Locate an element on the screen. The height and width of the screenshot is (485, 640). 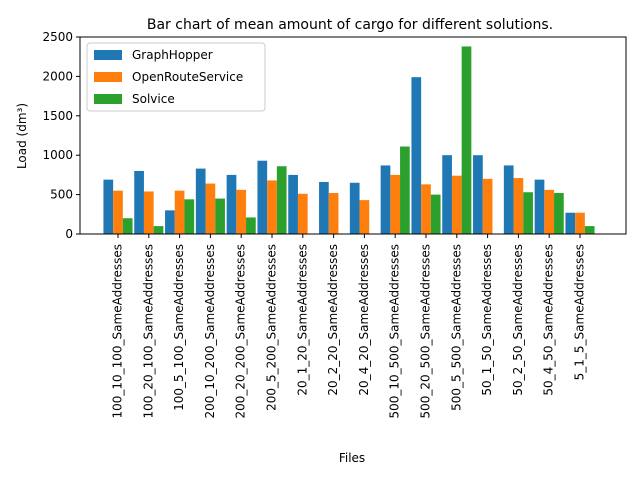
x-tick-label: 5_1_5_SameAddresses is located at coordinates (580, 312).